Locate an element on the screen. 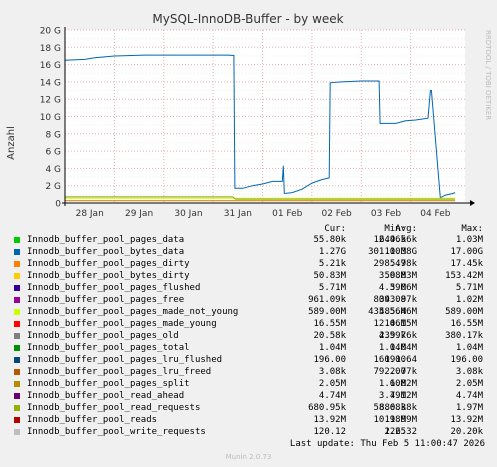  legend-max: 1.02M is located at coordinates (469, 300).